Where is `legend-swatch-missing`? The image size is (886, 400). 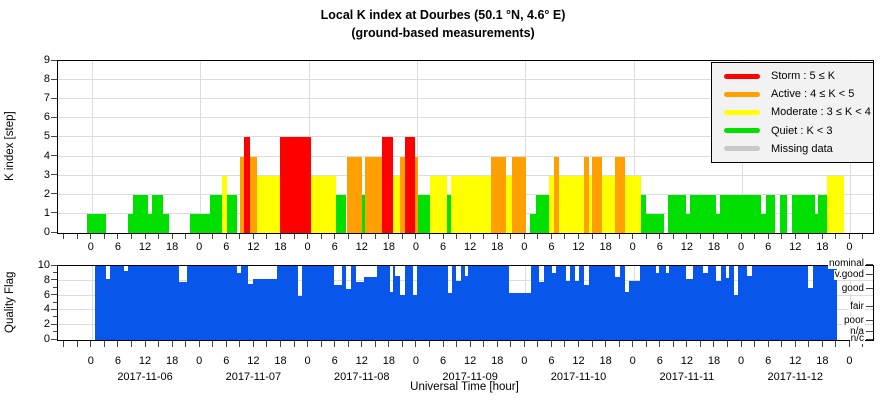 legend-swatch-missing is located at coordinates (742, 149).